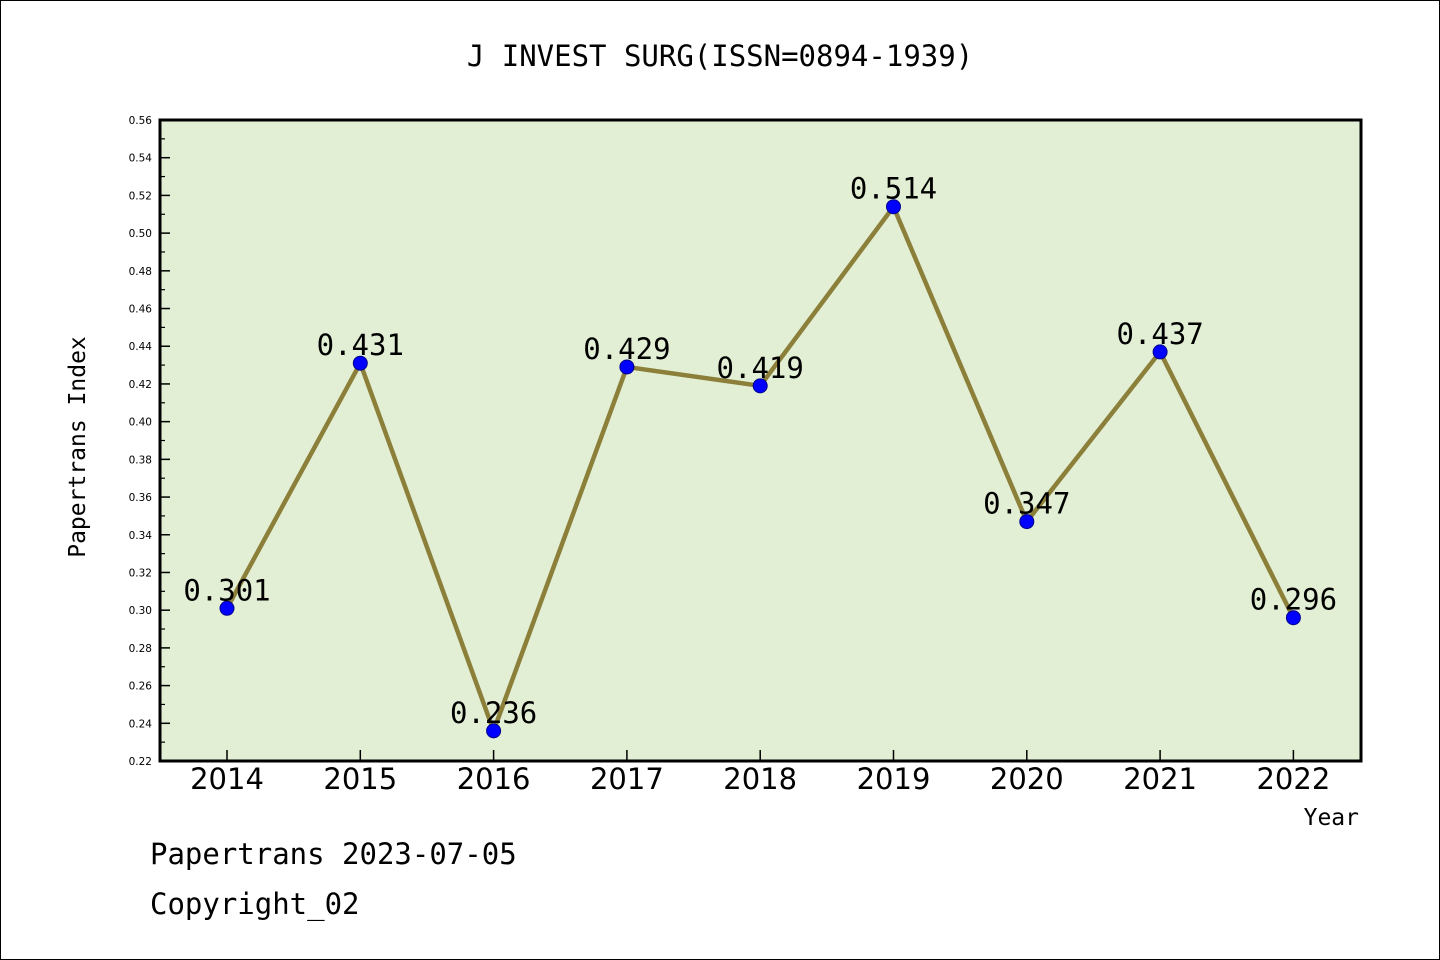 This screenshot has height=960, width=1440. What do you see at coordinates (494, 779) in the screenshot?
I see `x-tick-label: 2016` at bounding box center [494, 779].